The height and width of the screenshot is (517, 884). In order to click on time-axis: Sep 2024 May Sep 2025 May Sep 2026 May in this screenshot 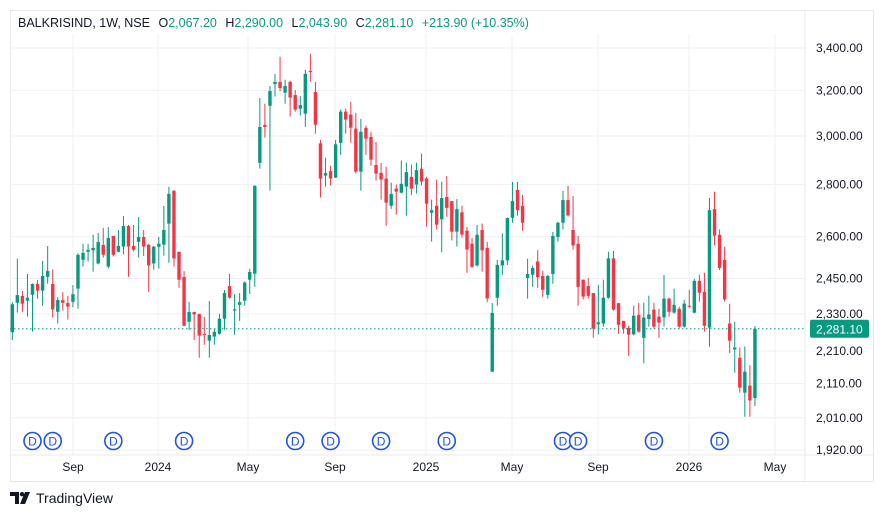, I will do `click(424, 467)`.